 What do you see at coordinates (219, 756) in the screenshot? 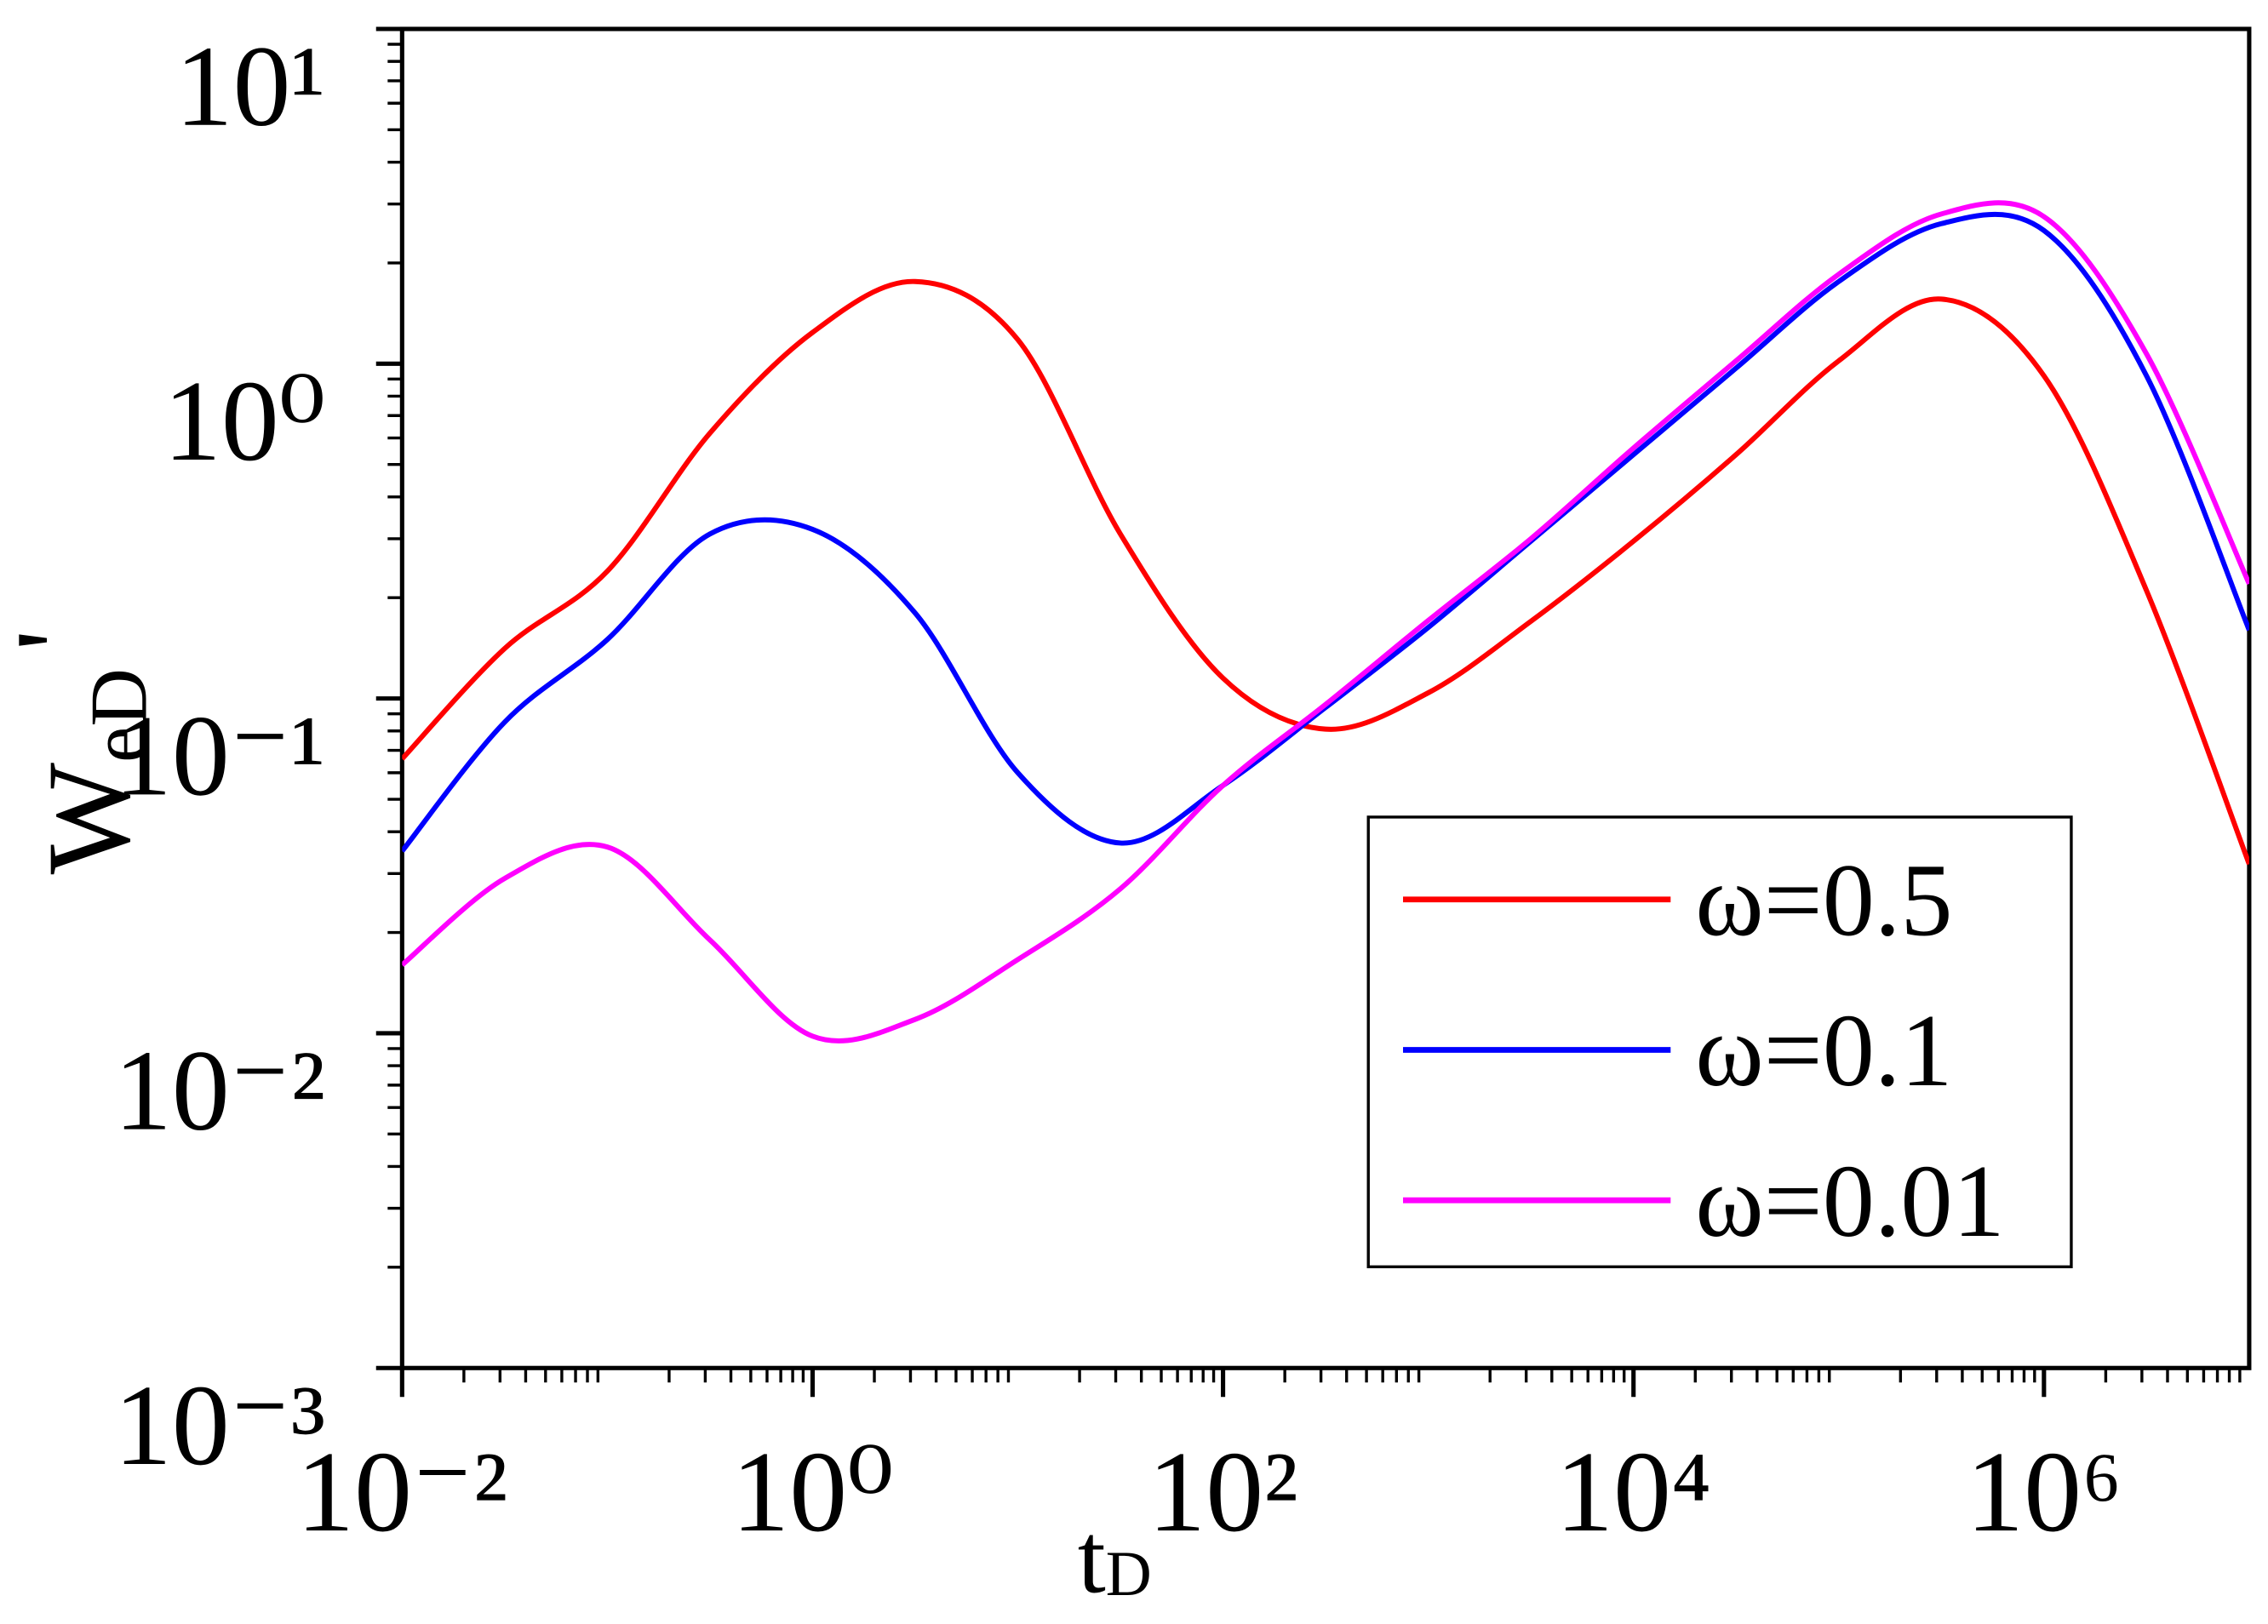
I see `y-tick-label: 10⁻¹` at bounding box center [219, 756].